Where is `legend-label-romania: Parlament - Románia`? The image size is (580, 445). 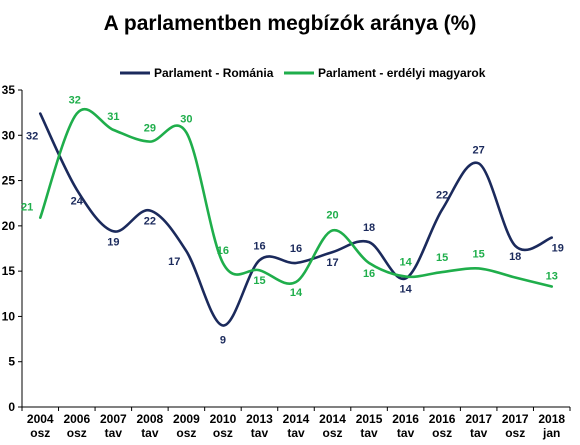
legend-label-romania: Parlament - Románia is located at coordinates (214, 73).